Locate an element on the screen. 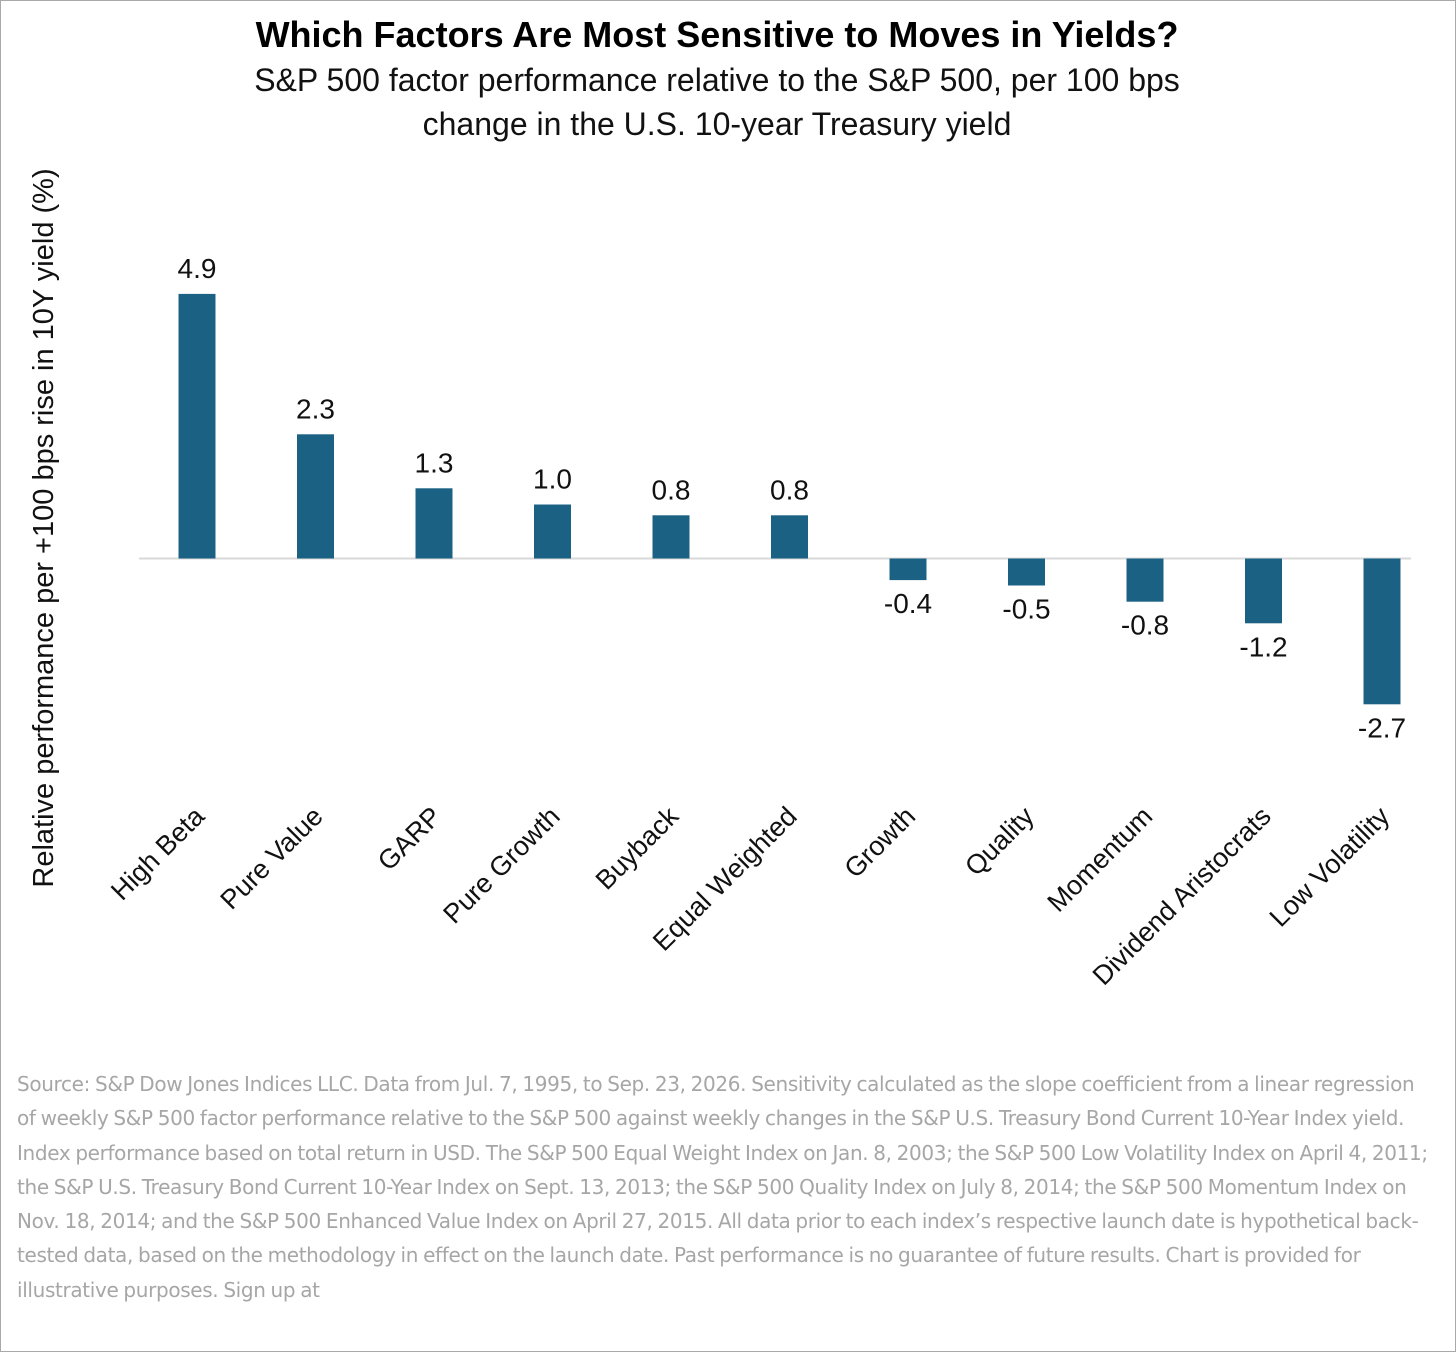  data-label: 4.9 is located at coordinates (197, 268).